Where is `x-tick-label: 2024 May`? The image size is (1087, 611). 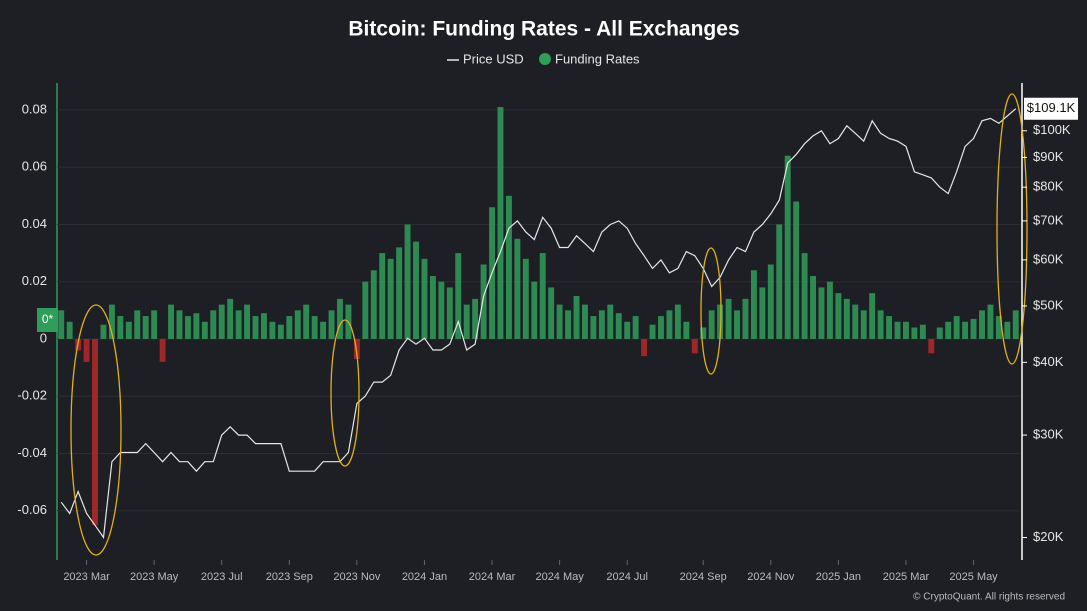 x-tick-label: 2024 May is located at coordinates (559, 577).